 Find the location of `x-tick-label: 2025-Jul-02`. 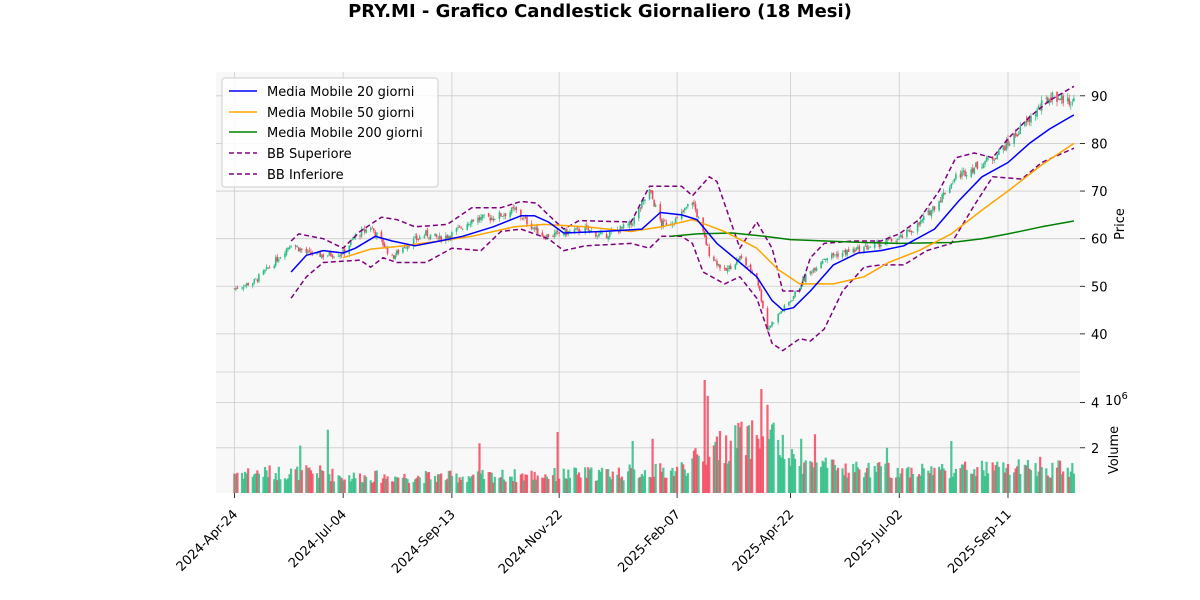

x-tick-label: 2025-Jul-02 is located at coordinates (874, 539).